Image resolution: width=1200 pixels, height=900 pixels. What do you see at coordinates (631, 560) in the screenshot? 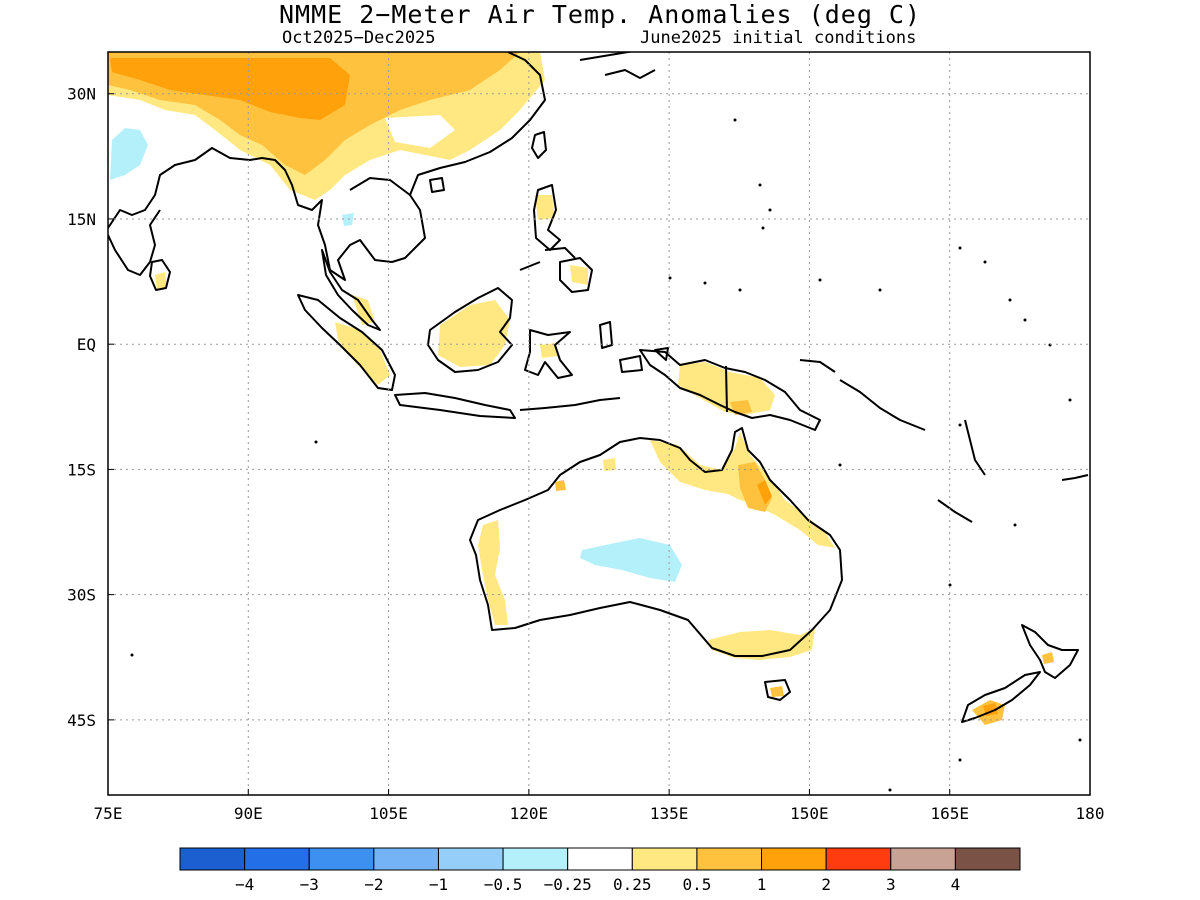
I see `central-australia-cool-region` at bounding box center [631, 560].